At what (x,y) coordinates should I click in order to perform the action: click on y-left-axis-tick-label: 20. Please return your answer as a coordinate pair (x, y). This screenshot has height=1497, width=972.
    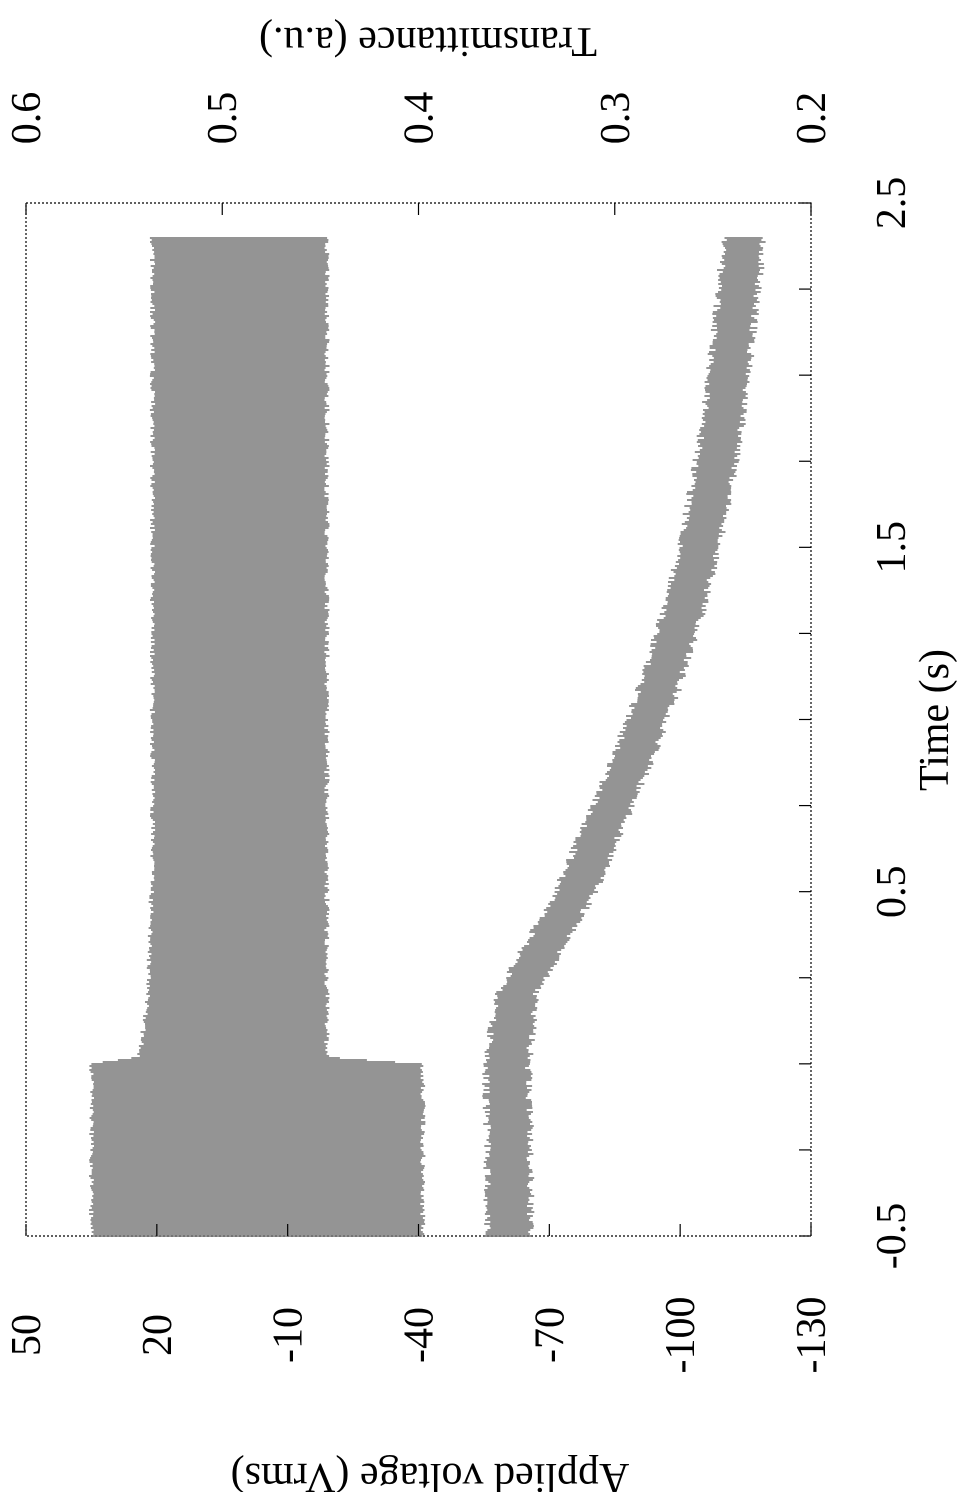
    Looking at the image, I should click on (158, 1335).